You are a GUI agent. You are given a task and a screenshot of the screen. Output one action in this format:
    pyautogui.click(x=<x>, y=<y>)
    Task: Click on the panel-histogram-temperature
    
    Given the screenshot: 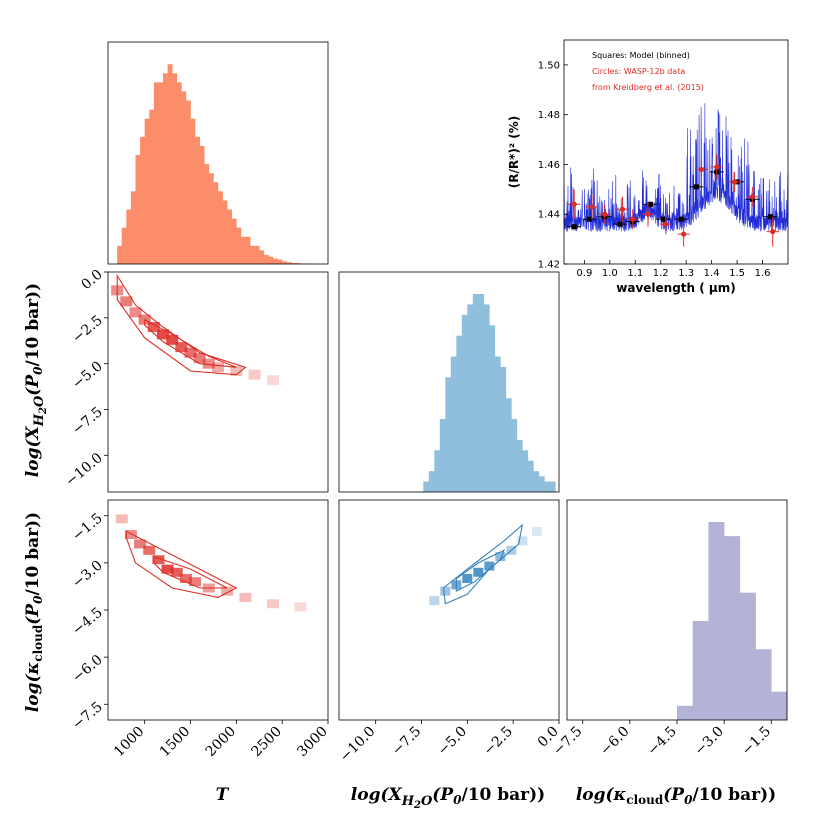 What is the action you would take?
    pyautogui.click(x=218, y=153)
    